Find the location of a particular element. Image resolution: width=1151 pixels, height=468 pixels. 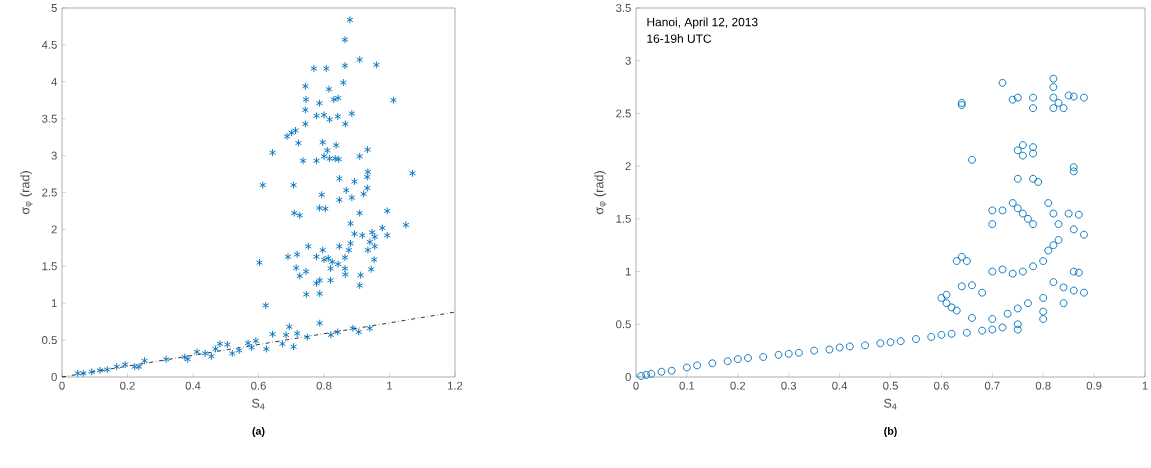

text: (b) is located at coordinates (890, 432).